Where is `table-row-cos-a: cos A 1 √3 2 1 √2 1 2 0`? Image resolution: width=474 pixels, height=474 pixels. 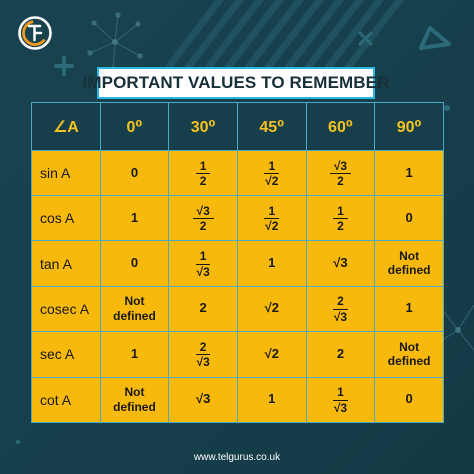
table-row-cos-a: cos A 1 √3 2 1 √2 1 2 0 is located at coordinates (237, 218).